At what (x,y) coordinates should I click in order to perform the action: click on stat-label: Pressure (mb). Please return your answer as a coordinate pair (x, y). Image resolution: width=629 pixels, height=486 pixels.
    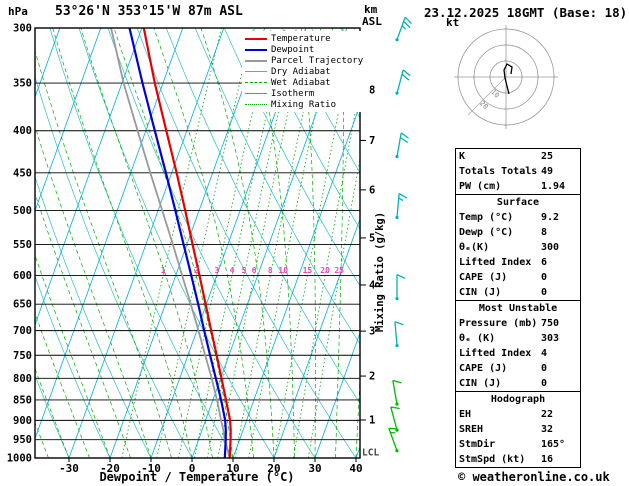
    Looking at the image, I should click on (498, 323).